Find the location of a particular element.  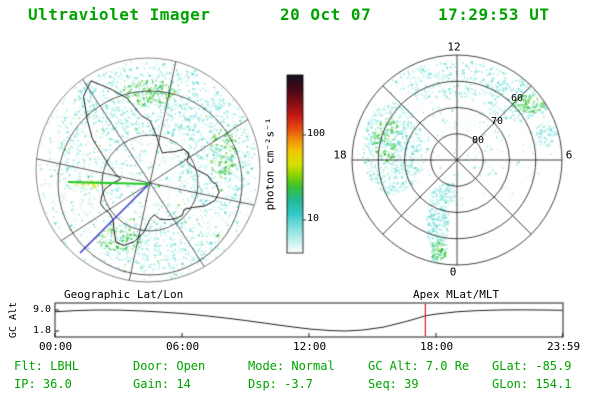

mlt-label-0: 0 is located at coordinates (453, 272).